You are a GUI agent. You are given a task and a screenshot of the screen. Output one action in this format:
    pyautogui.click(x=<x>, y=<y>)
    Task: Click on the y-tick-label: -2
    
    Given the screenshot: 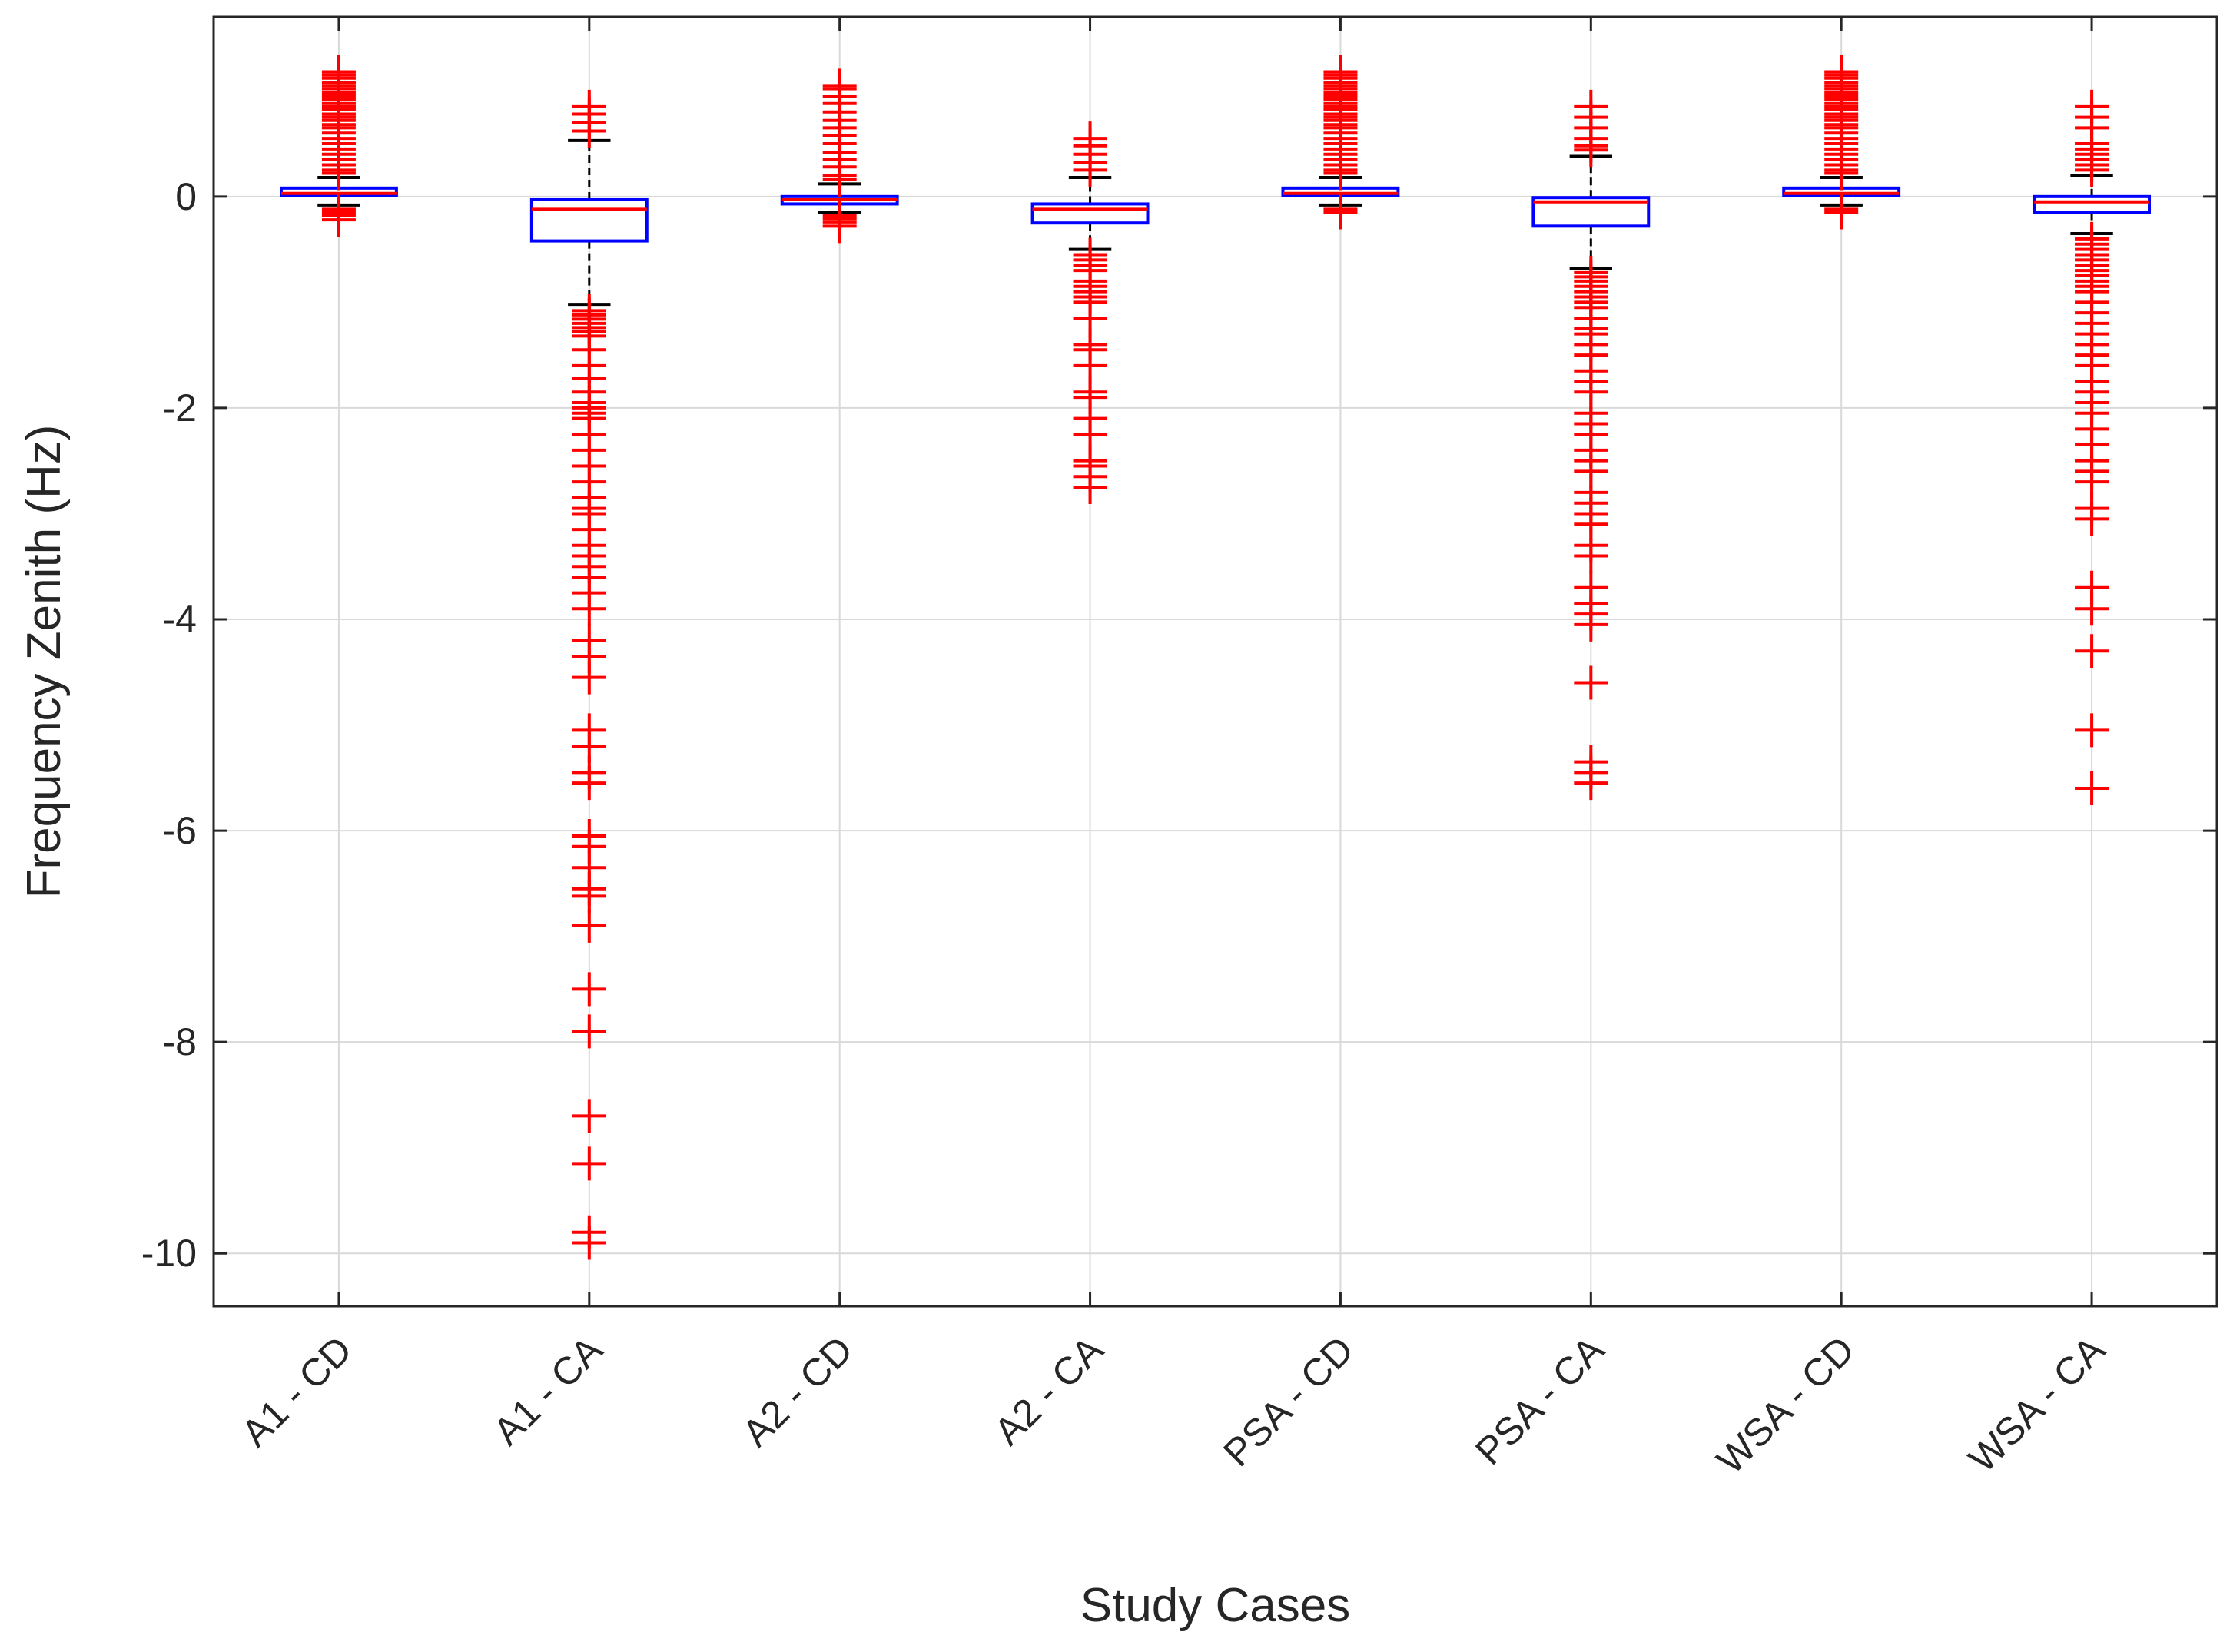 What is the action you would take?
    pyautogui.click(x=180, y=408)
    